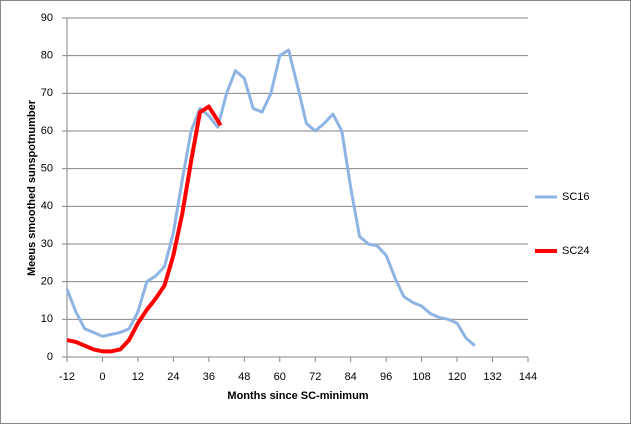  I want to click on x-tick-label: -12, so click(67, 377).